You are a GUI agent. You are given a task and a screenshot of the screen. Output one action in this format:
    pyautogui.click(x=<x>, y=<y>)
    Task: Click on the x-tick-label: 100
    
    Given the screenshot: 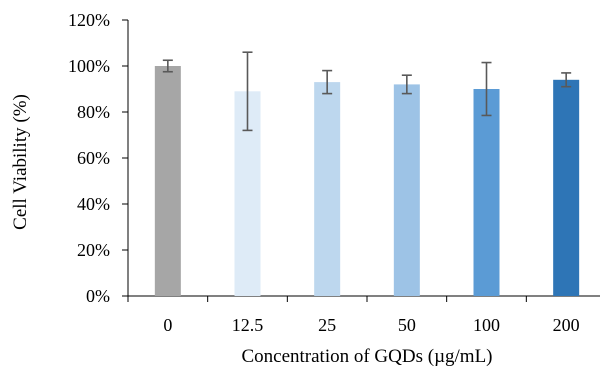 What is the action you would take?
    pyautogui.click(x=486, y=325)
    